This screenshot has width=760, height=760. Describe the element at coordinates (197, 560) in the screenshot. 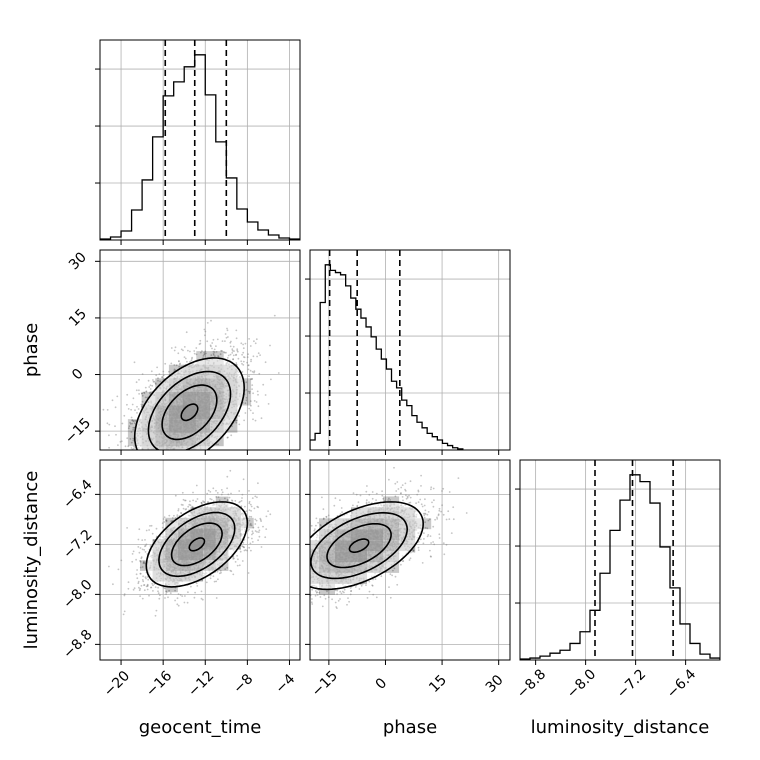

I see `scatter-panel-geocent_time-luminosity_distance` at that location.